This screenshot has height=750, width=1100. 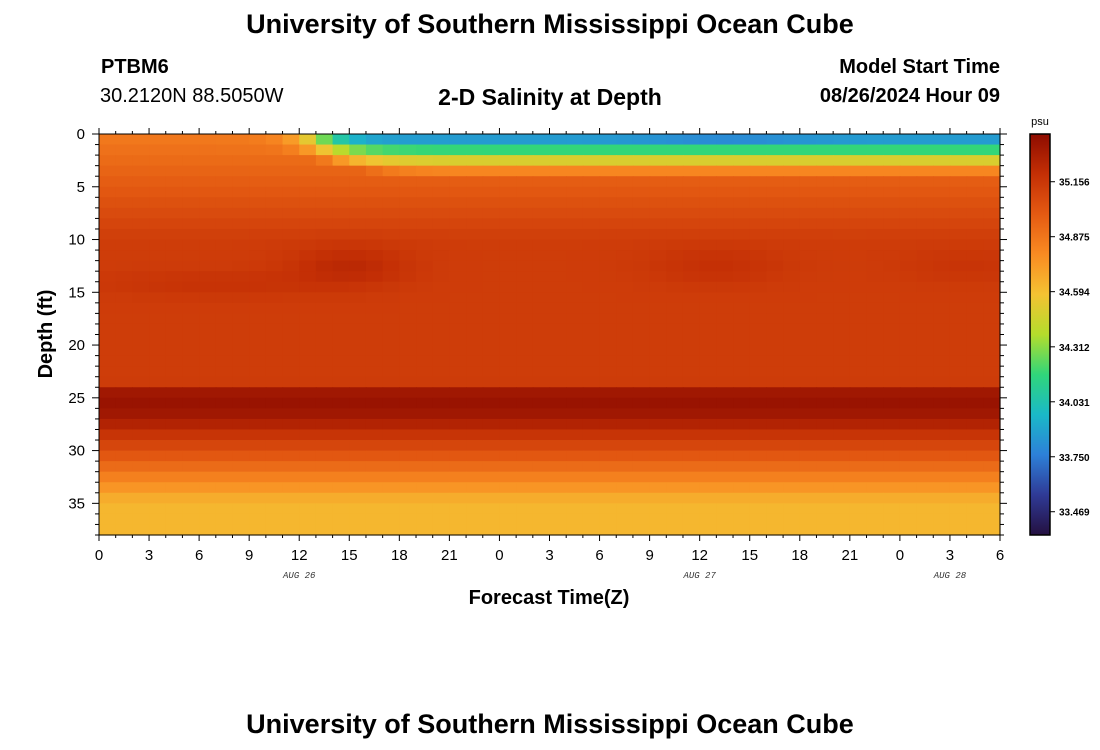 I want to click on x-tick-label: 18, so click(x=799, y=555).